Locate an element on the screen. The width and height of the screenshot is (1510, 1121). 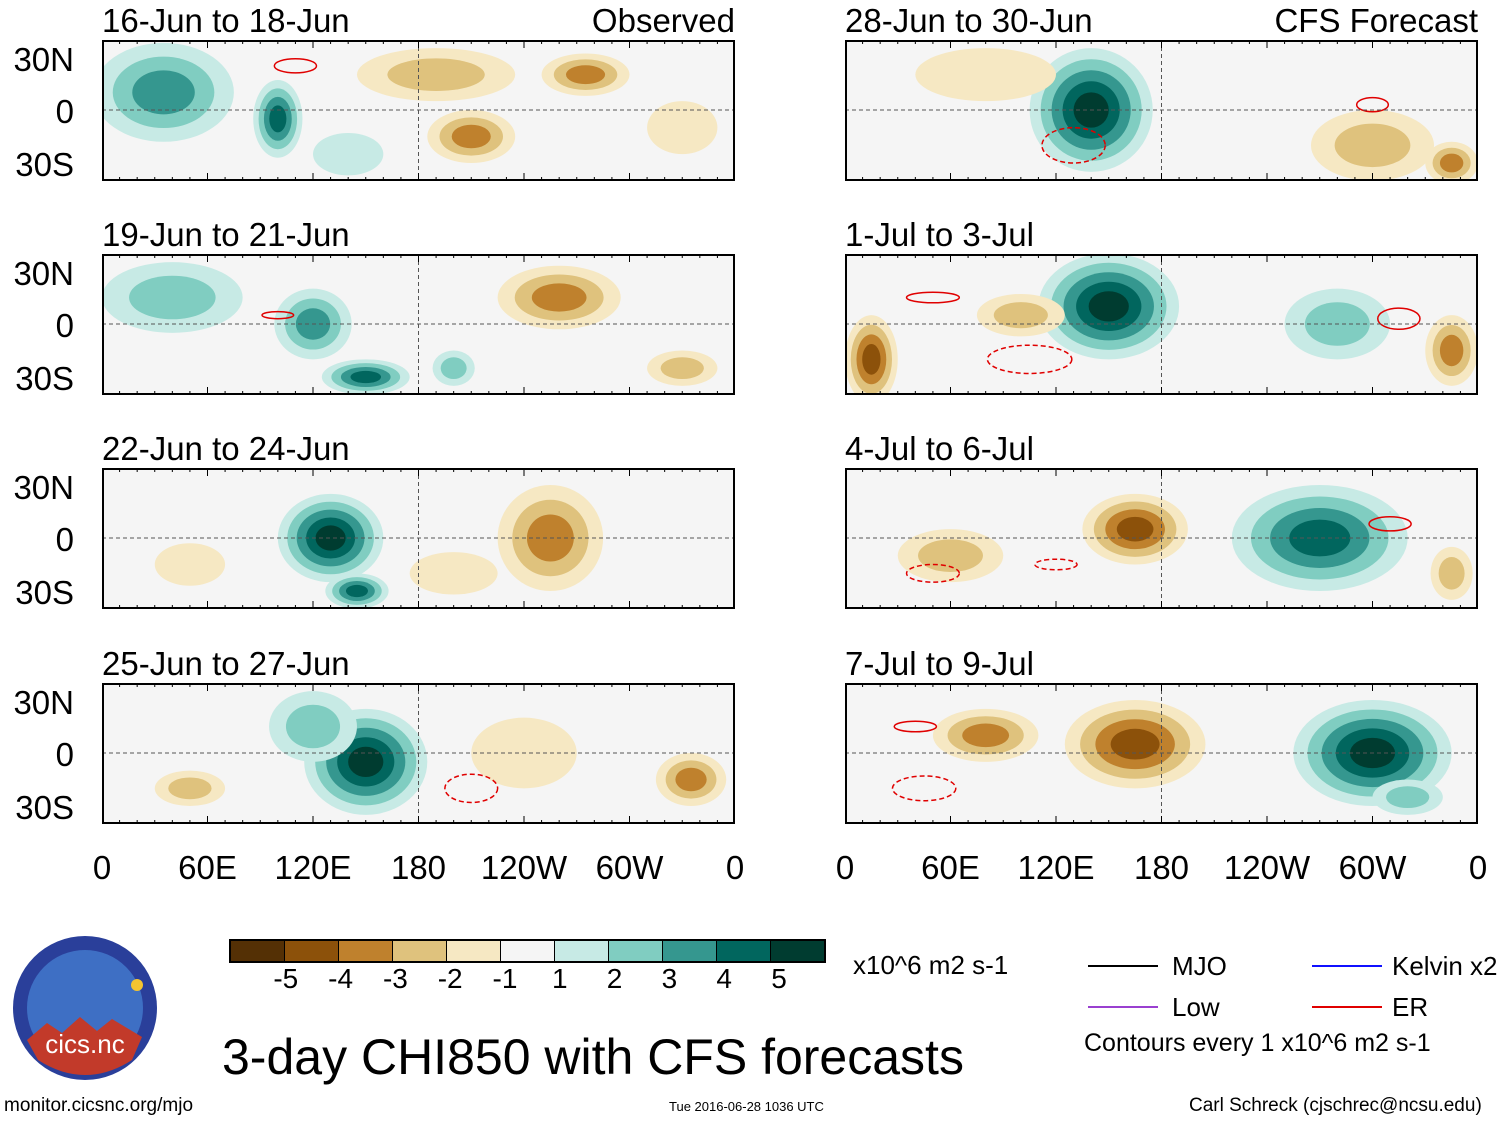
lon-label: 60E is located at coordinates (950, 867).